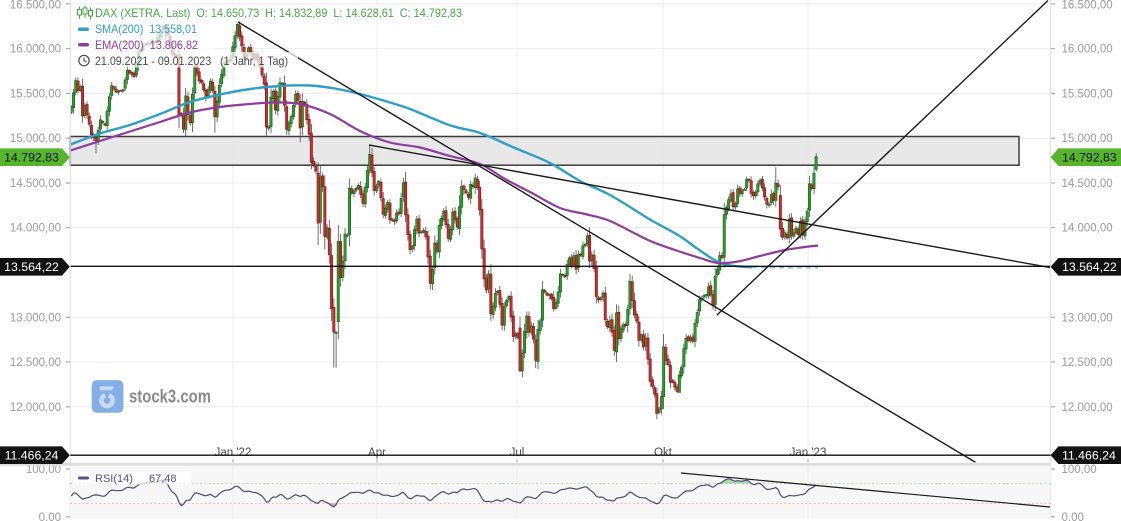 Image resolution: width=1121 pixels, height=521 pixels. I want to click on svg-text: Okt, so click(663, 453).